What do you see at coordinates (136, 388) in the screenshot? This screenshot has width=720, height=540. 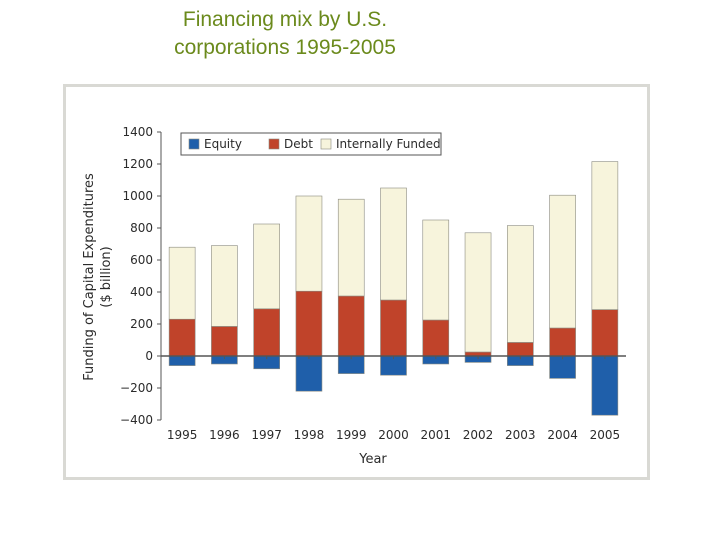 I see `y-tick-label: −200` at bounding box center [136, 388].